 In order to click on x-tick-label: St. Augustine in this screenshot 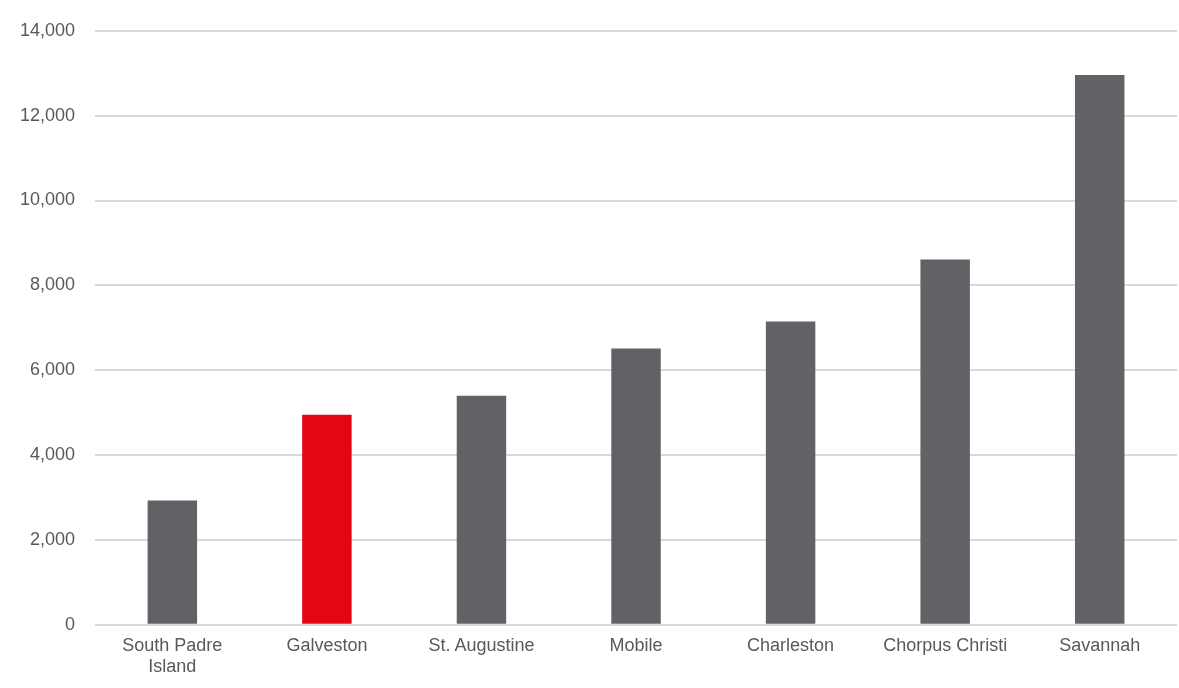, I will do `click(481, 644)`.